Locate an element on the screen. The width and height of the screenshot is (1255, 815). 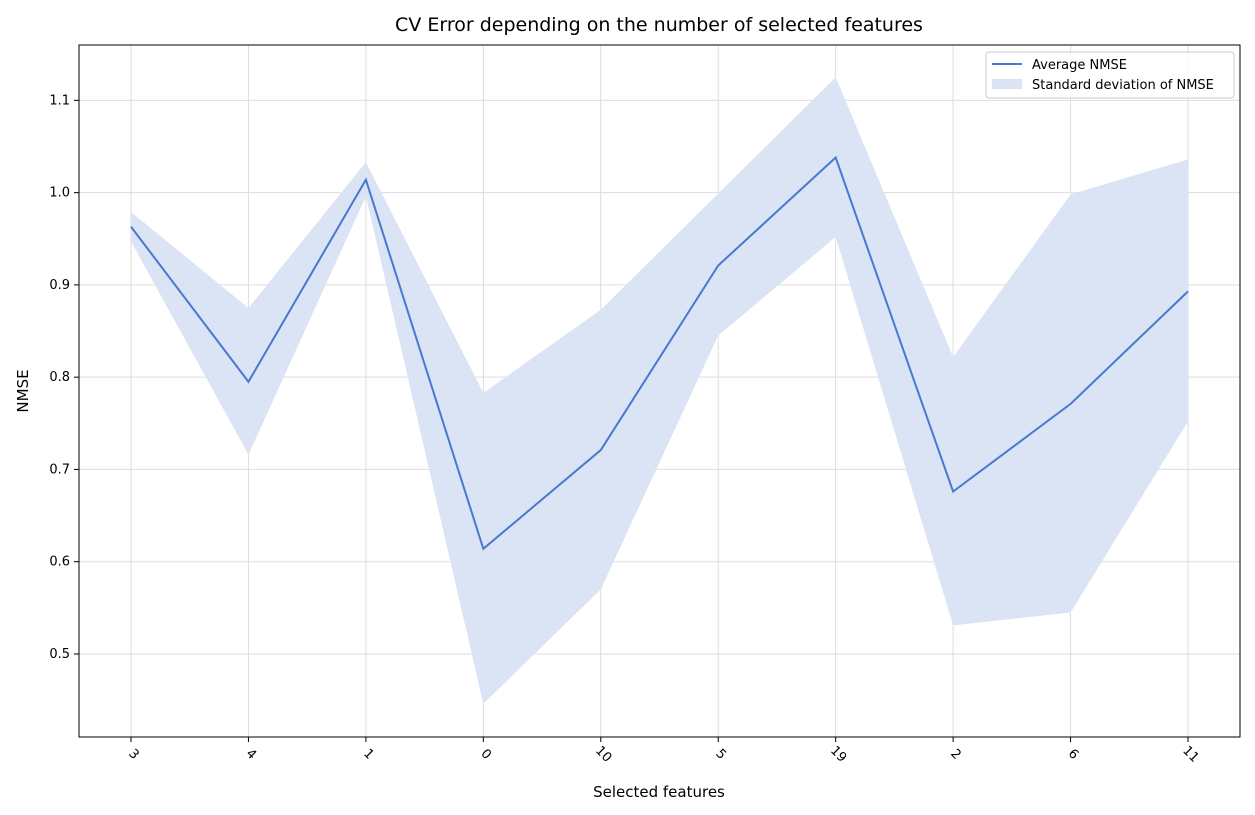
x-tick-label: 3 is located at coordinates (133, 754).